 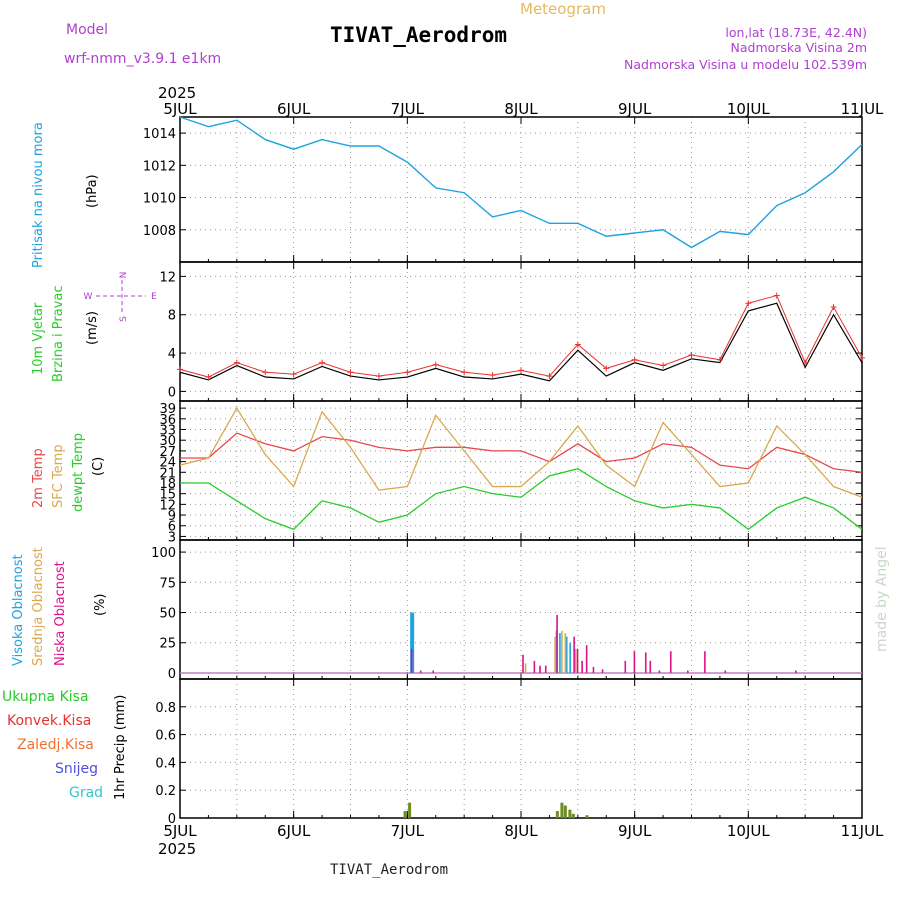 What do you see at coordinates (60, 613) in the screenshot?
I see `cloud-ylabel-3: Niska Oblacnost` at bounding box center [60, 613].